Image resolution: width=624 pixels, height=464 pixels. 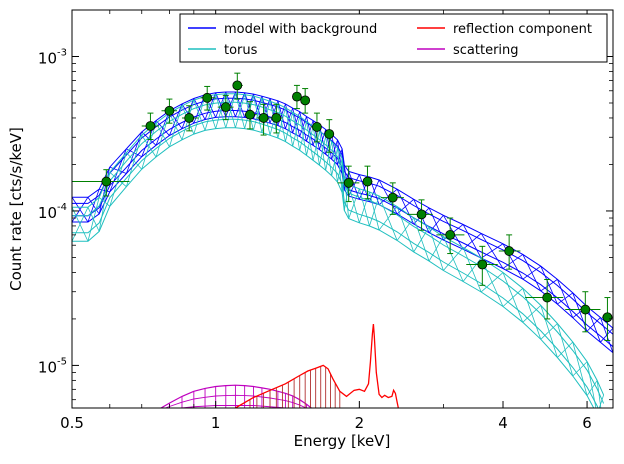 What do you see at coordinates (233, 406) in the screenshot?
I see `scattering-lower-line` at bounding box center [233, 406].